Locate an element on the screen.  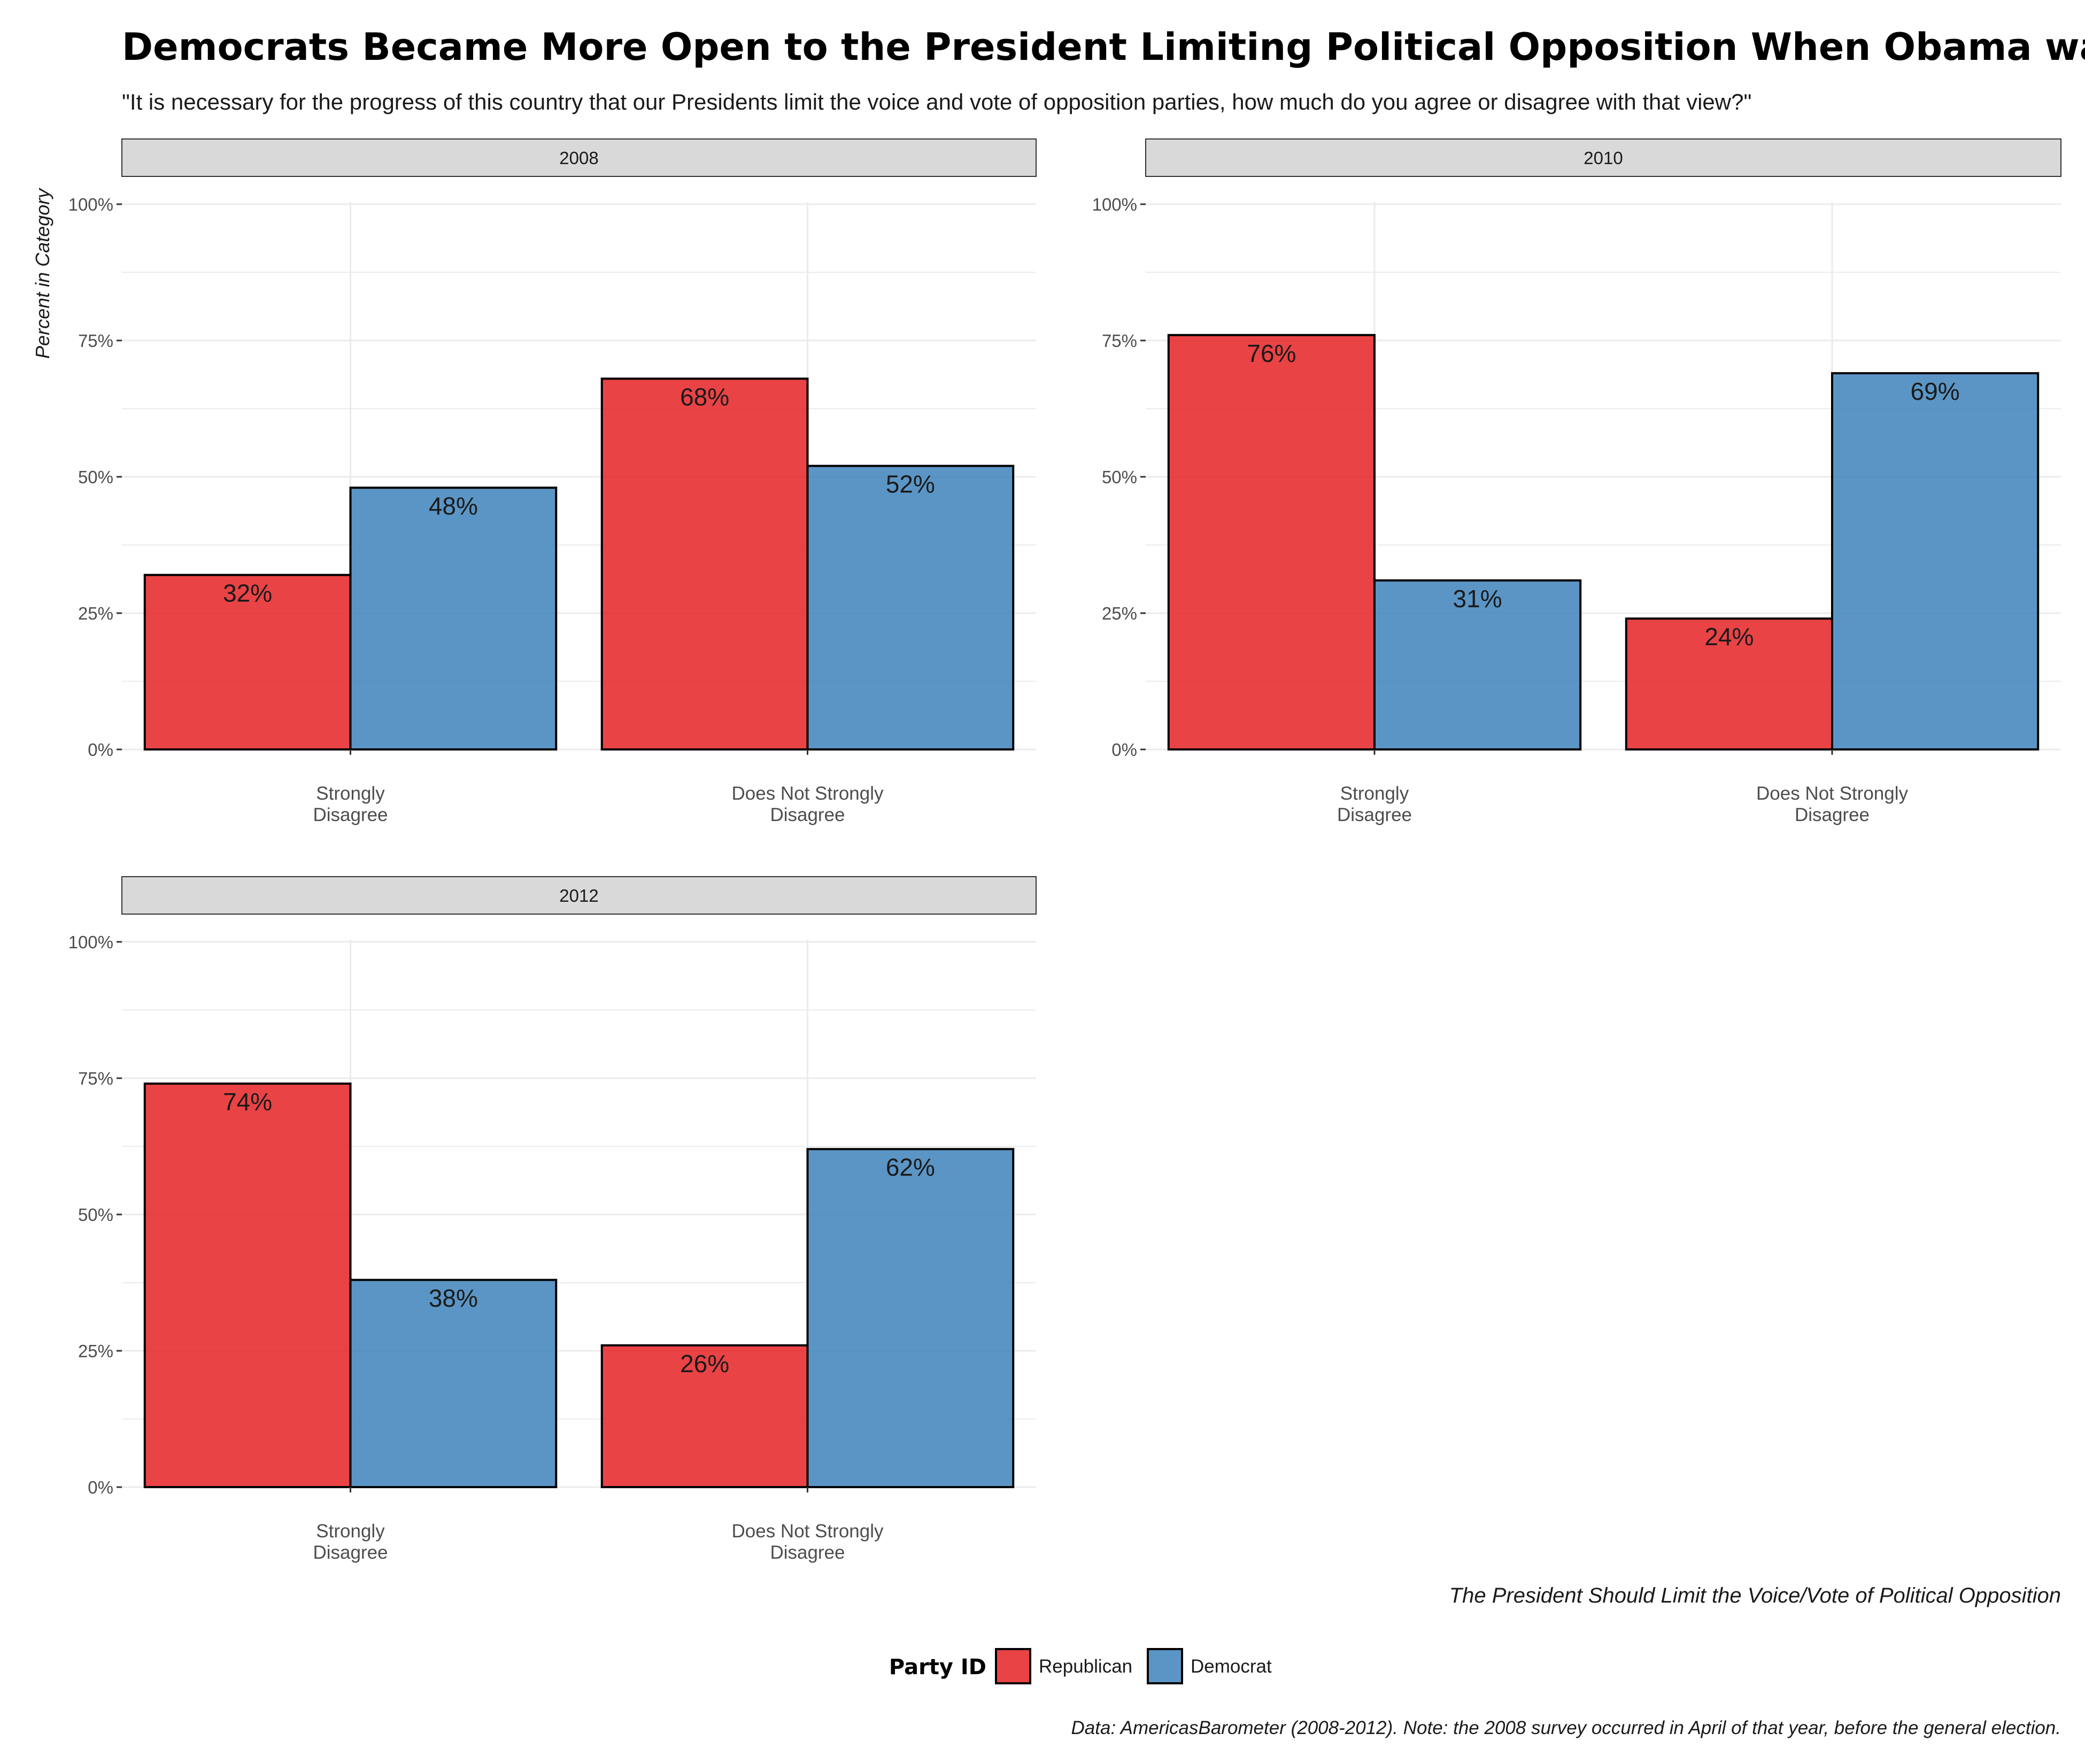
legend-label-democrat: Democrat is located at coordinates (1231, 1666).